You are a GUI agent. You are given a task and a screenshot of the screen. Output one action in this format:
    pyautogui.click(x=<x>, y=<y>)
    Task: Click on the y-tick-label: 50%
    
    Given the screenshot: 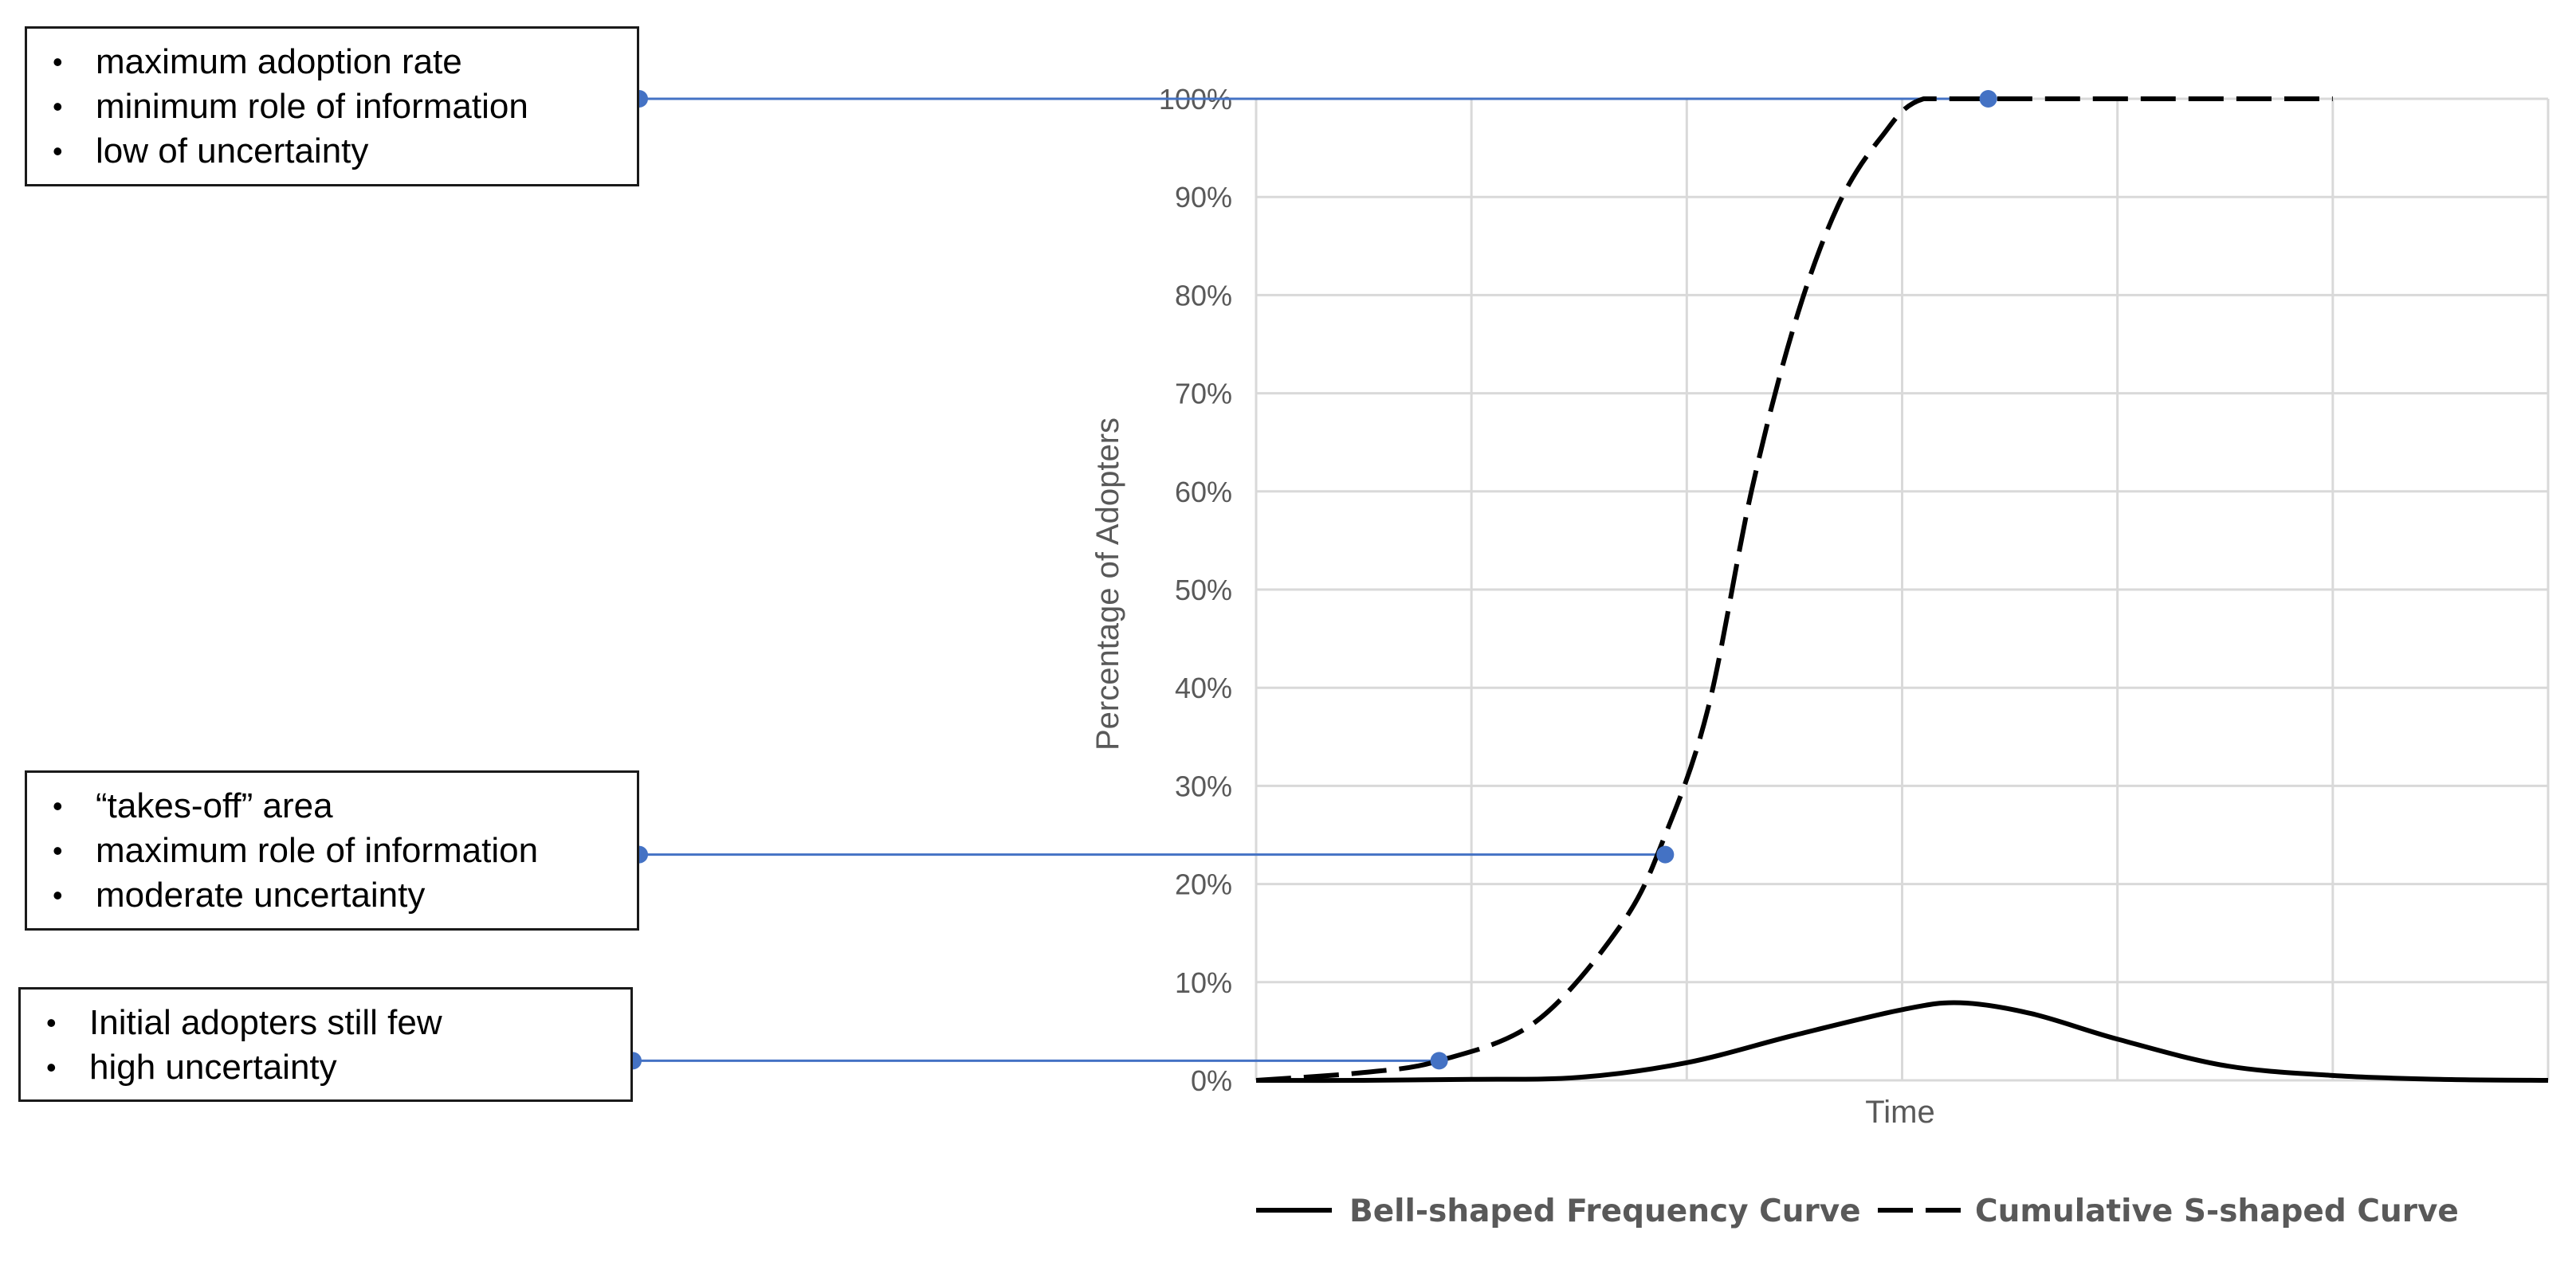 What is the action you would take?
    pyautogui.click(x=1203, y=590)
    